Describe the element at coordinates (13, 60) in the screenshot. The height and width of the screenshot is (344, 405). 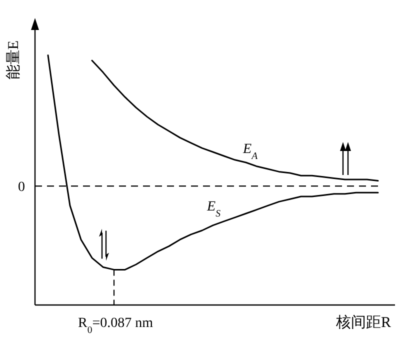
I see `y-axis-title: 能量E` at that location.